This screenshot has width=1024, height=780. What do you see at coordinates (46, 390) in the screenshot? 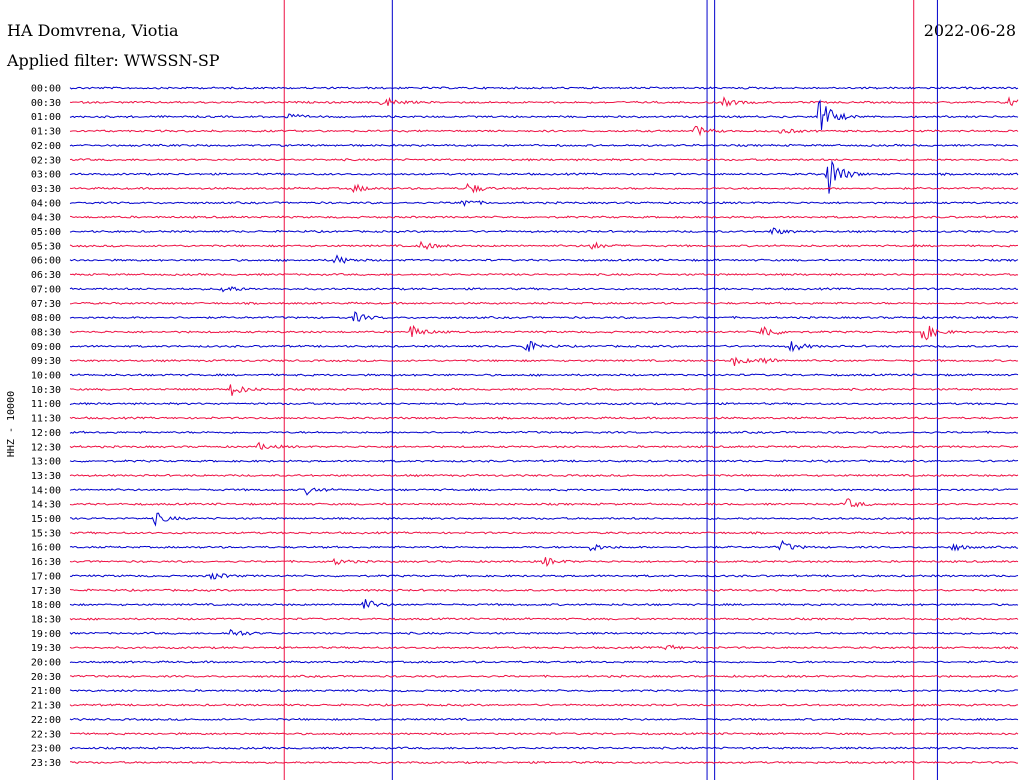
I see `row-time-label: 10:30` at bounding box center [46, 390].